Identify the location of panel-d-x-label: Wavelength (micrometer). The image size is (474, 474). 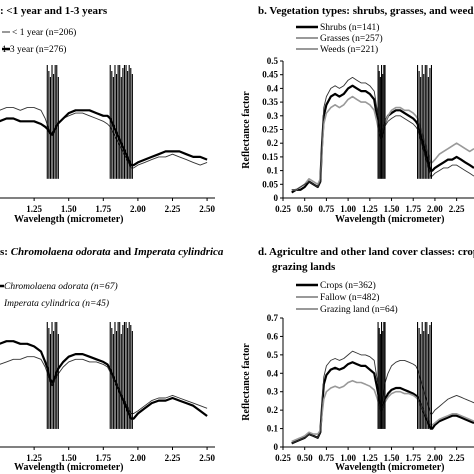
(390, 467).